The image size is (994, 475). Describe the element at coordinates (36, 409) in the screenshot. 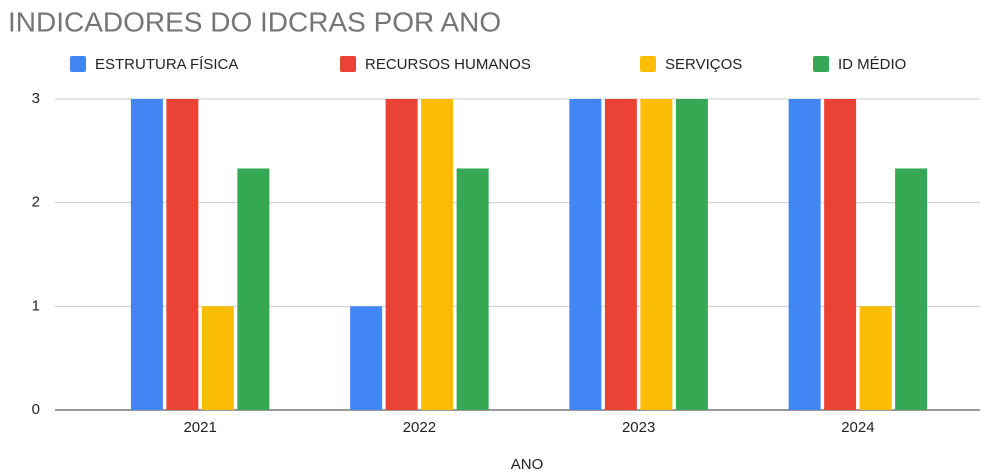

I see `y-tick-label: 0` at that location.